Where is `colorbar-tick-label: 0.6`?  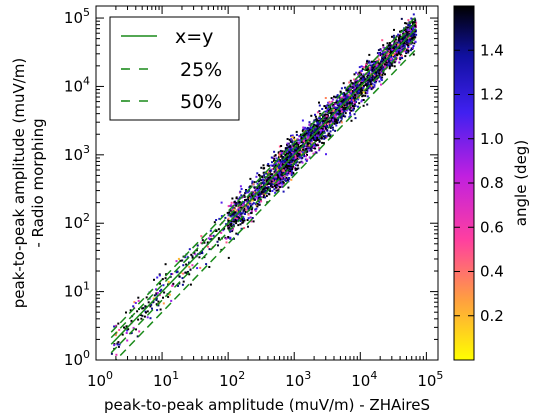 colorbar-tick-label: 0.6 is located at coordinates (492, 227).